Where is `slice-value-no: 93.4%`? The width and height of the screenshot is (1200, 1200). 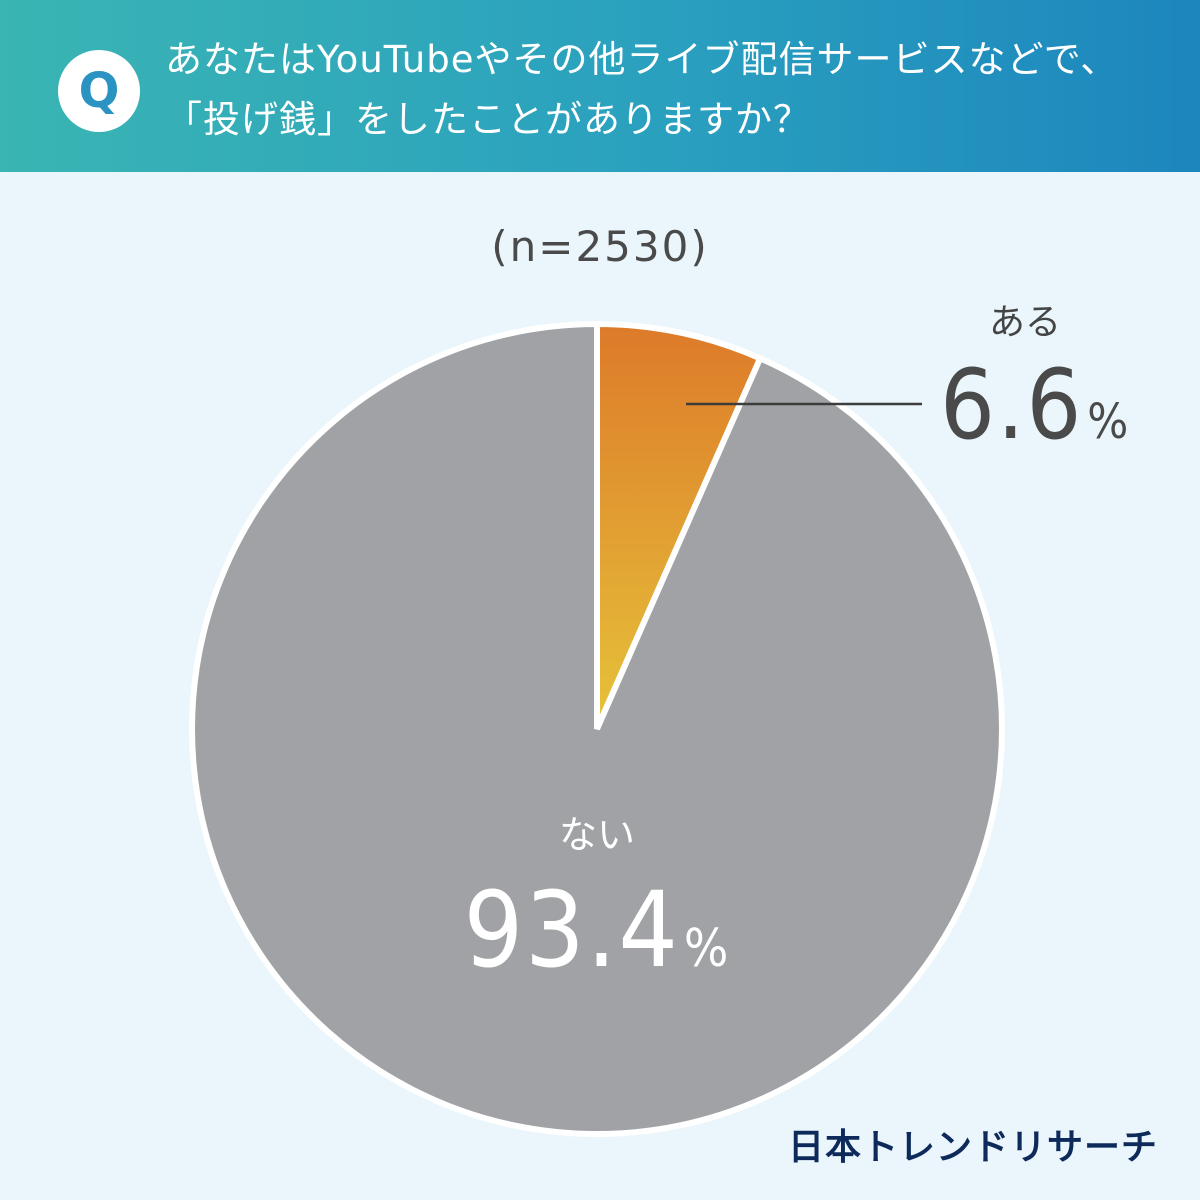 slice-value-no: 93.4% is located at coordinates (597, 930).